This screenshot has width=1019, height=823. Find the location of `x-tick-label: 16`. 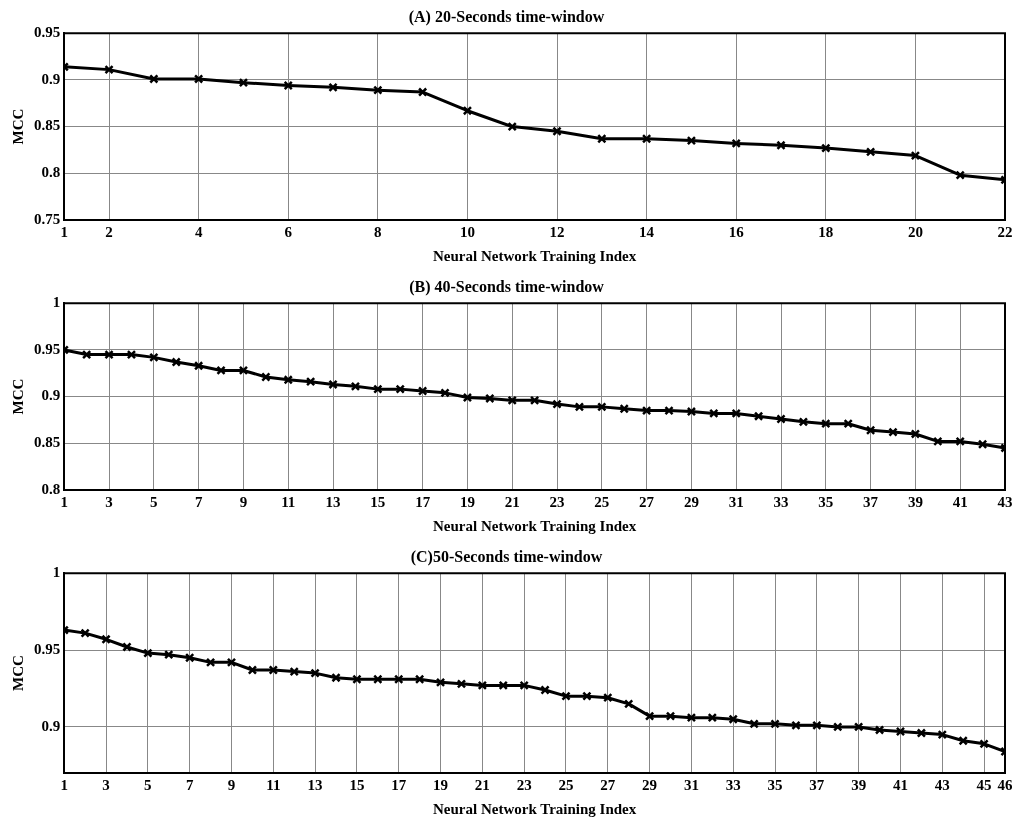

x-tick-label: 16 is located at coordinates (736, 231).